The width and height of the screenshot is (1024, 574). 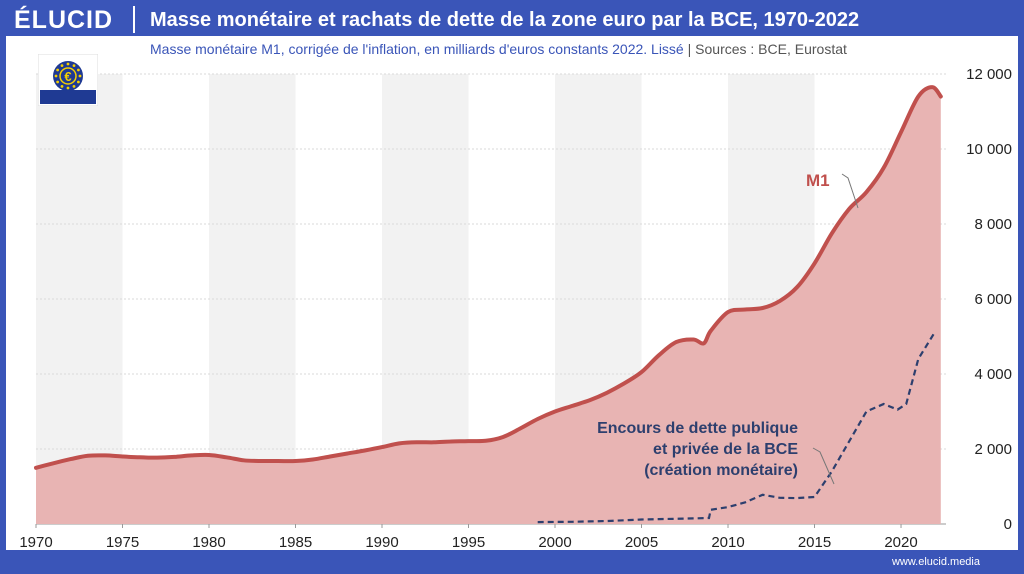 I want to click on x-tick-label: 1980, so click(x=208, y=542).